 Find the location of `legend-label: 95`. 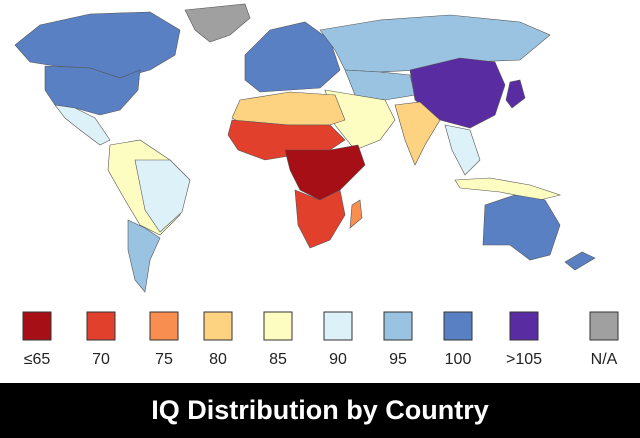

legend-label: 95 is located at coordinates (398, 359).